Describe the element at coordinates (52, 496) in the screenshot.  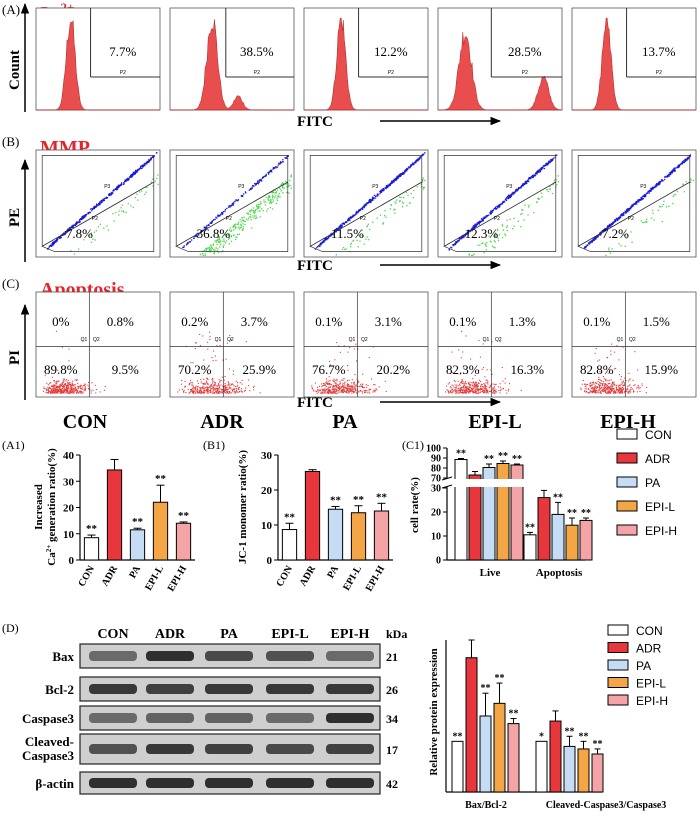
I see `y-axis-label-rest: generation ratio(%)` at that location.